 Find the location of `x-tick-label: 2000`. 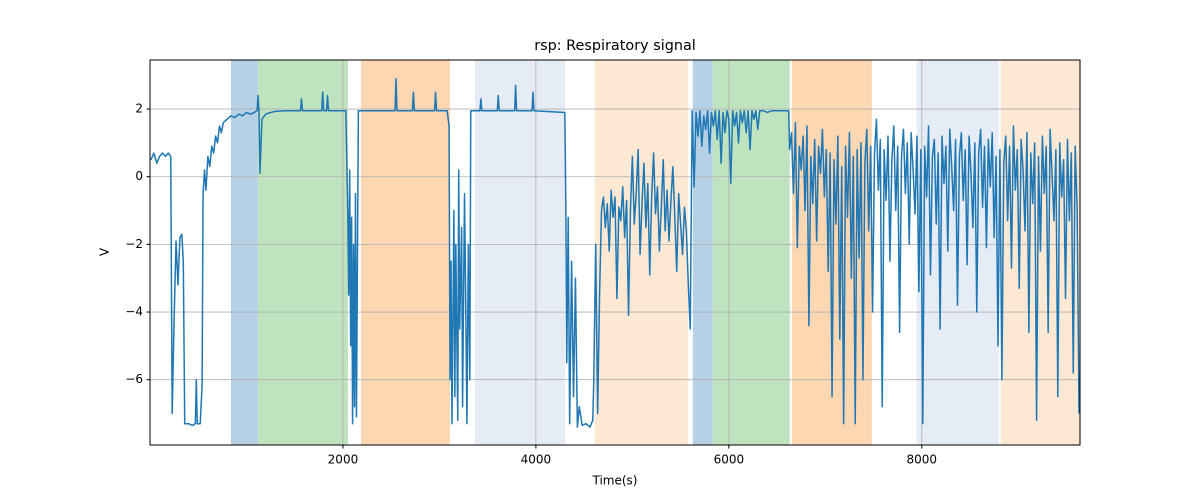

x-tick-label: 2000 is located at coordinates (343, 460).